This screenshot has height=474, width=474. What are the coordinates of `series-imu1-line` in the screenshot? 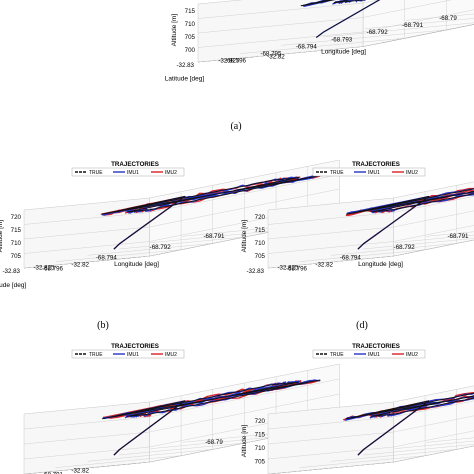 It's located at (341, 19).